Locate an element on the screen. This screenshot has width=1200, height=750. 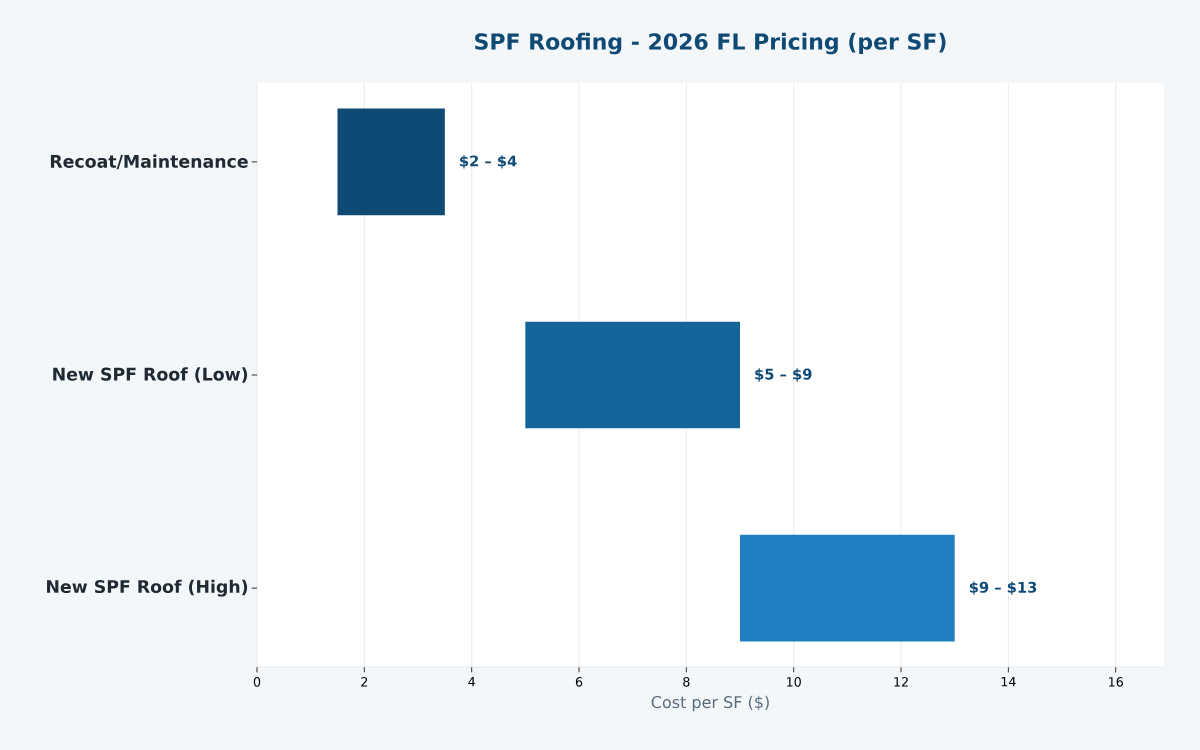
x-tick-label: 12 is located at coordinates (901, 682).